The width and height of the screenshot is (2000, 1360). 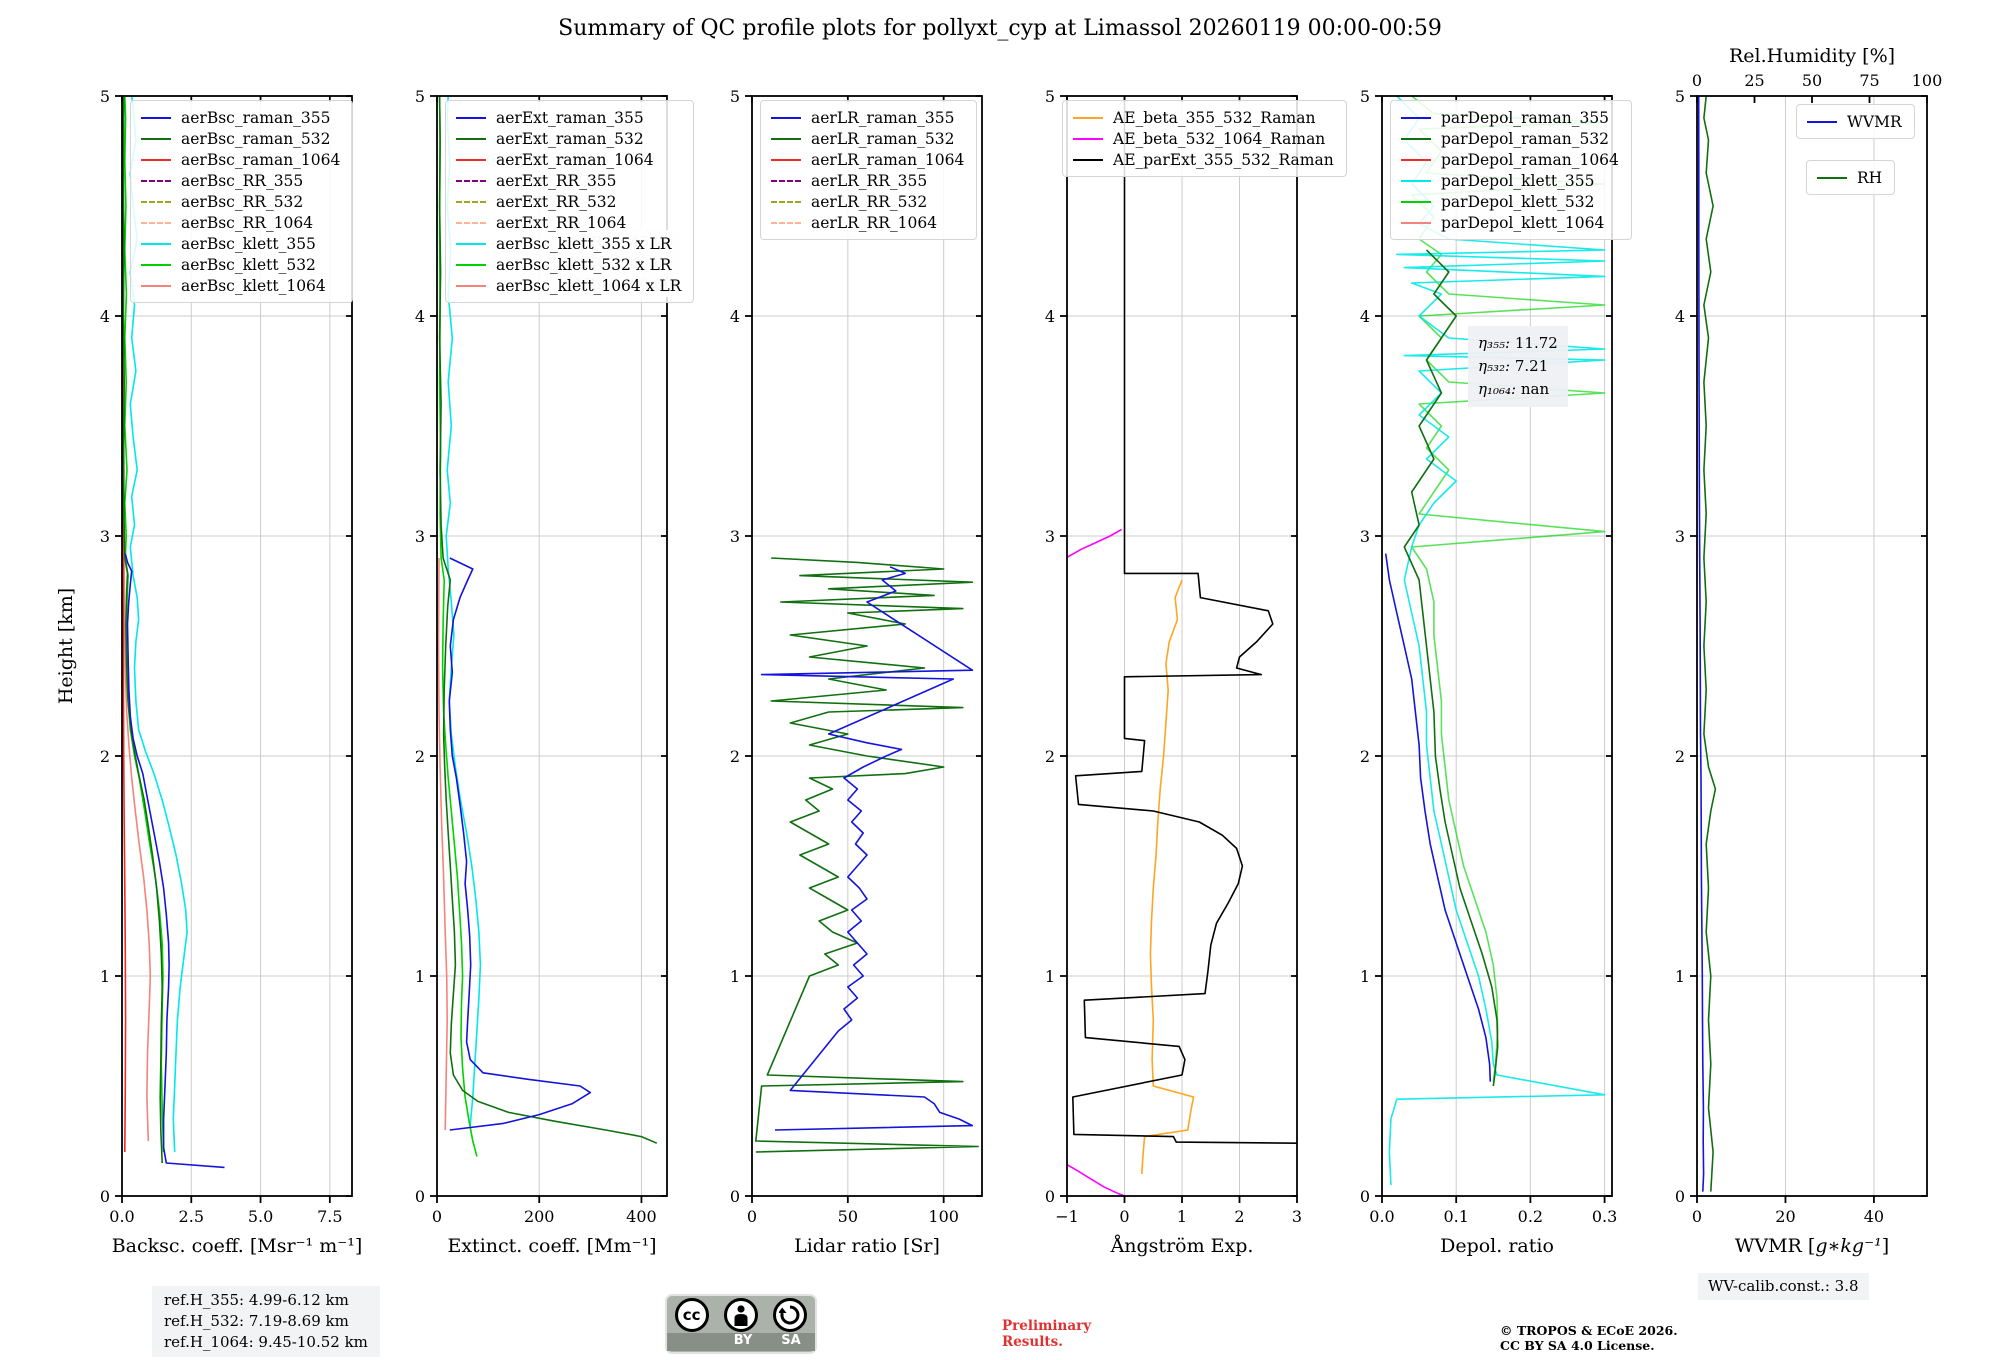 What do you see at coordinates (1096, 1179) in the screenshot?
I see `series-AE_beta_532_1064_Raman_lower` at bounding box center [1096, 1179].